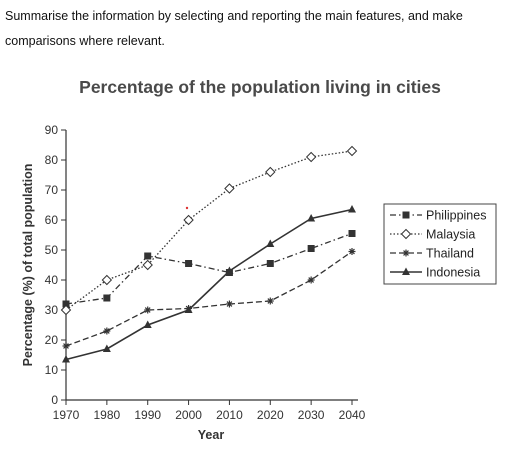  Describe the element at coordinates (66, 415) in the screenshot. I see `x-tick-label: 1970` at that location.